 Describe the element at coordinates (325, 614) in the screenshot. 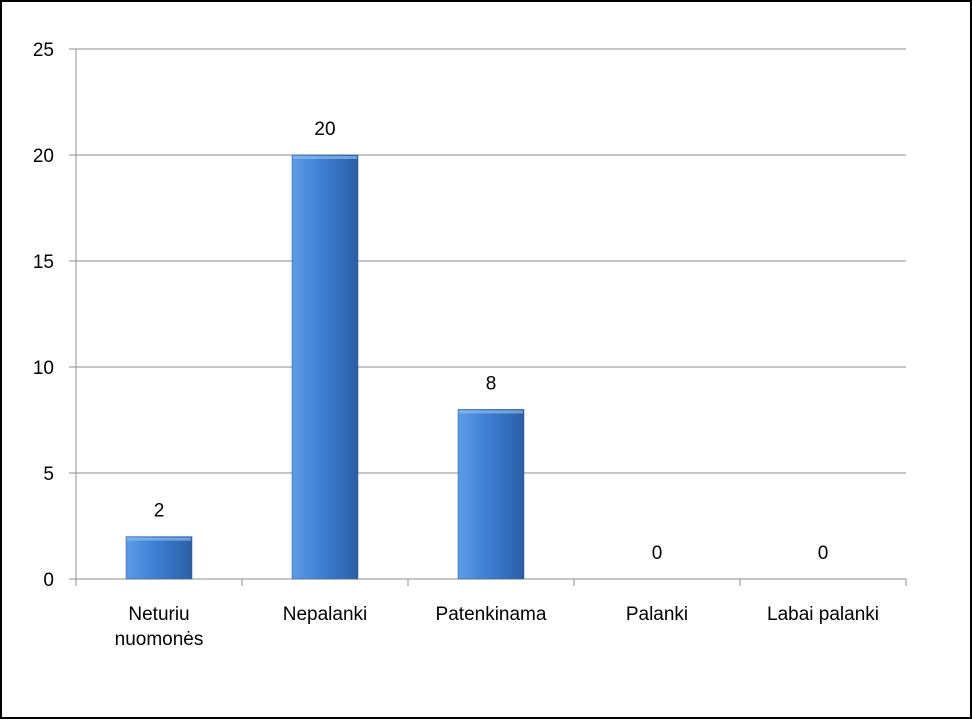

I see `x-category-label: Nepalanki` at that location.